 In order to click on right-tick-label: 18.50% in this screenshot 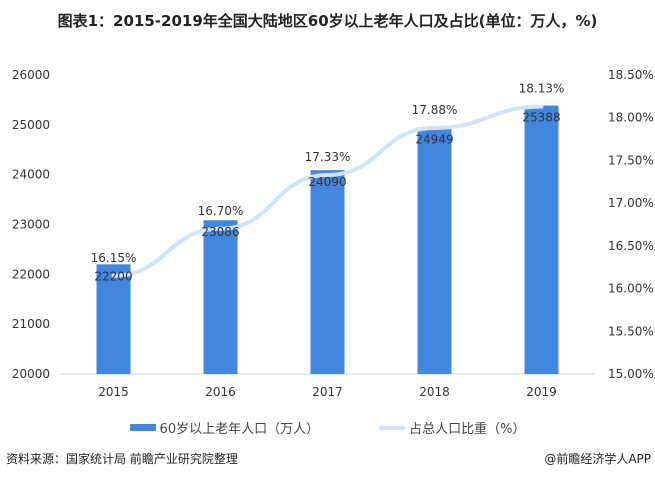, I will do `click(631, 75)`.